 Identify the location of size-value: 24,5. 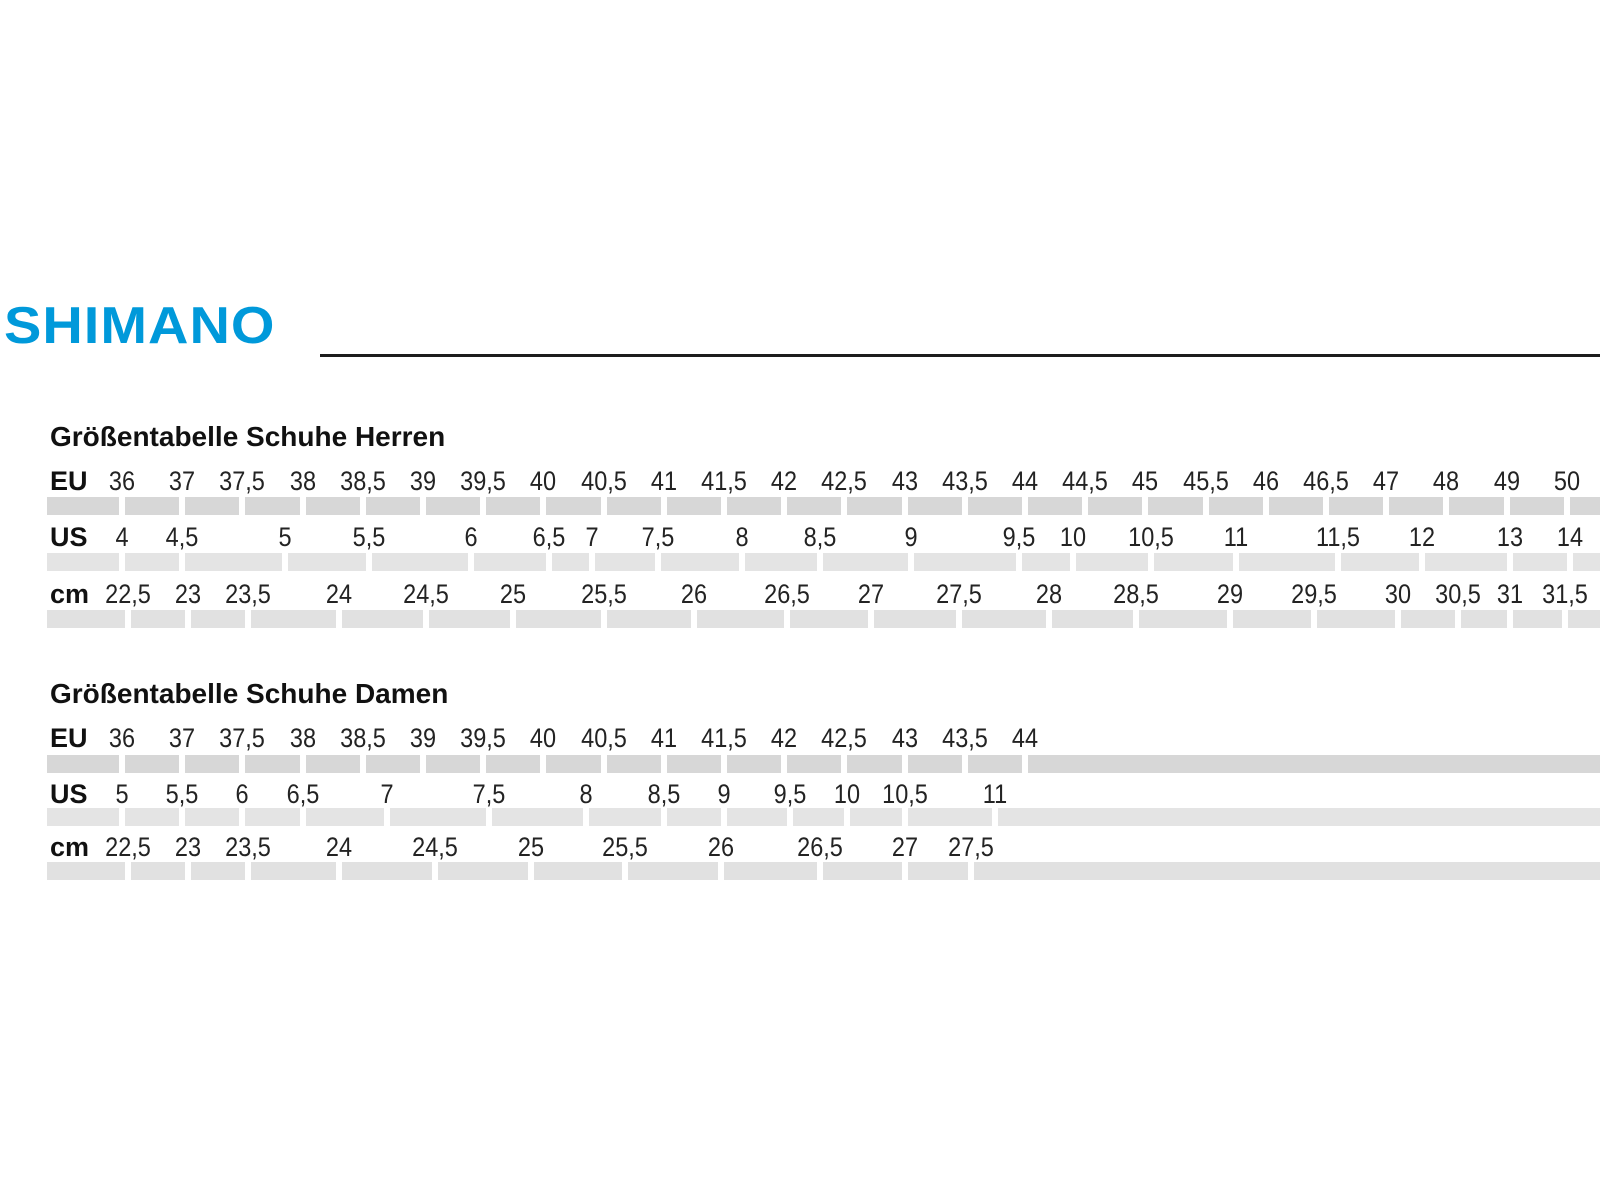
(426, 594).